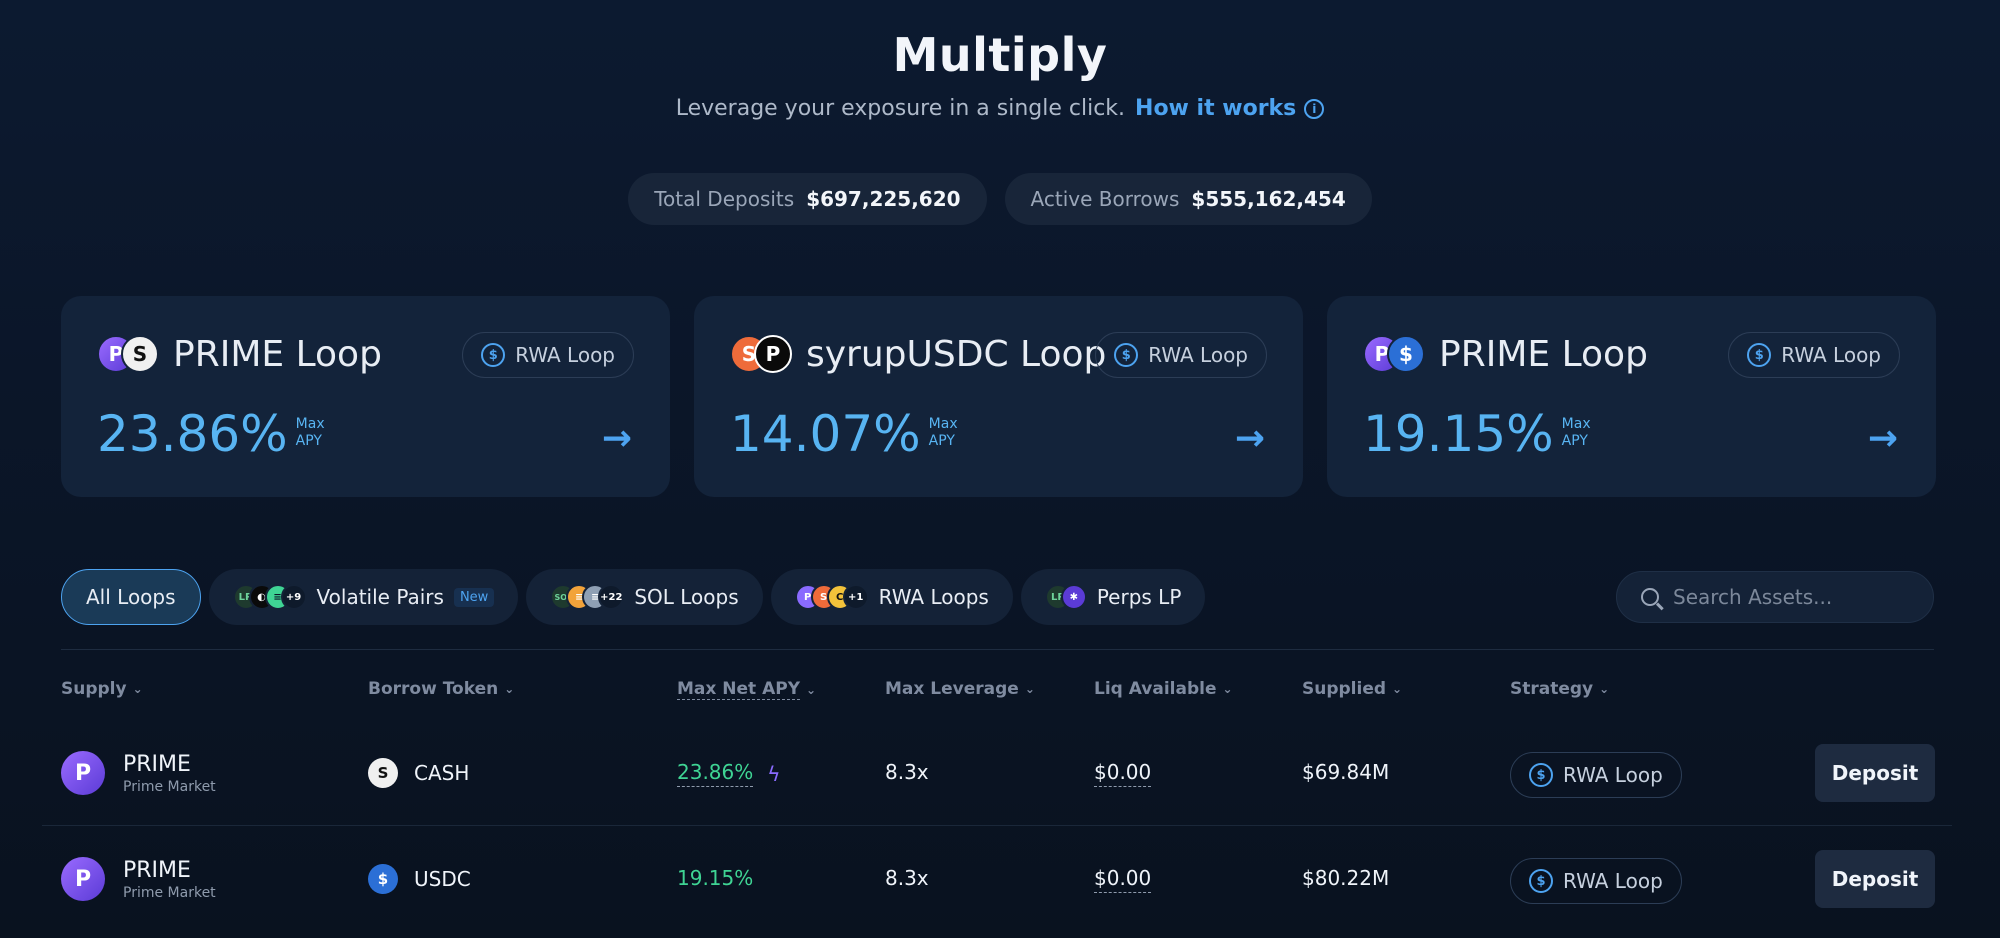 The width and height of the screenshot is (2000, 938). I want to click on new-badge: New, so click(474, 597).